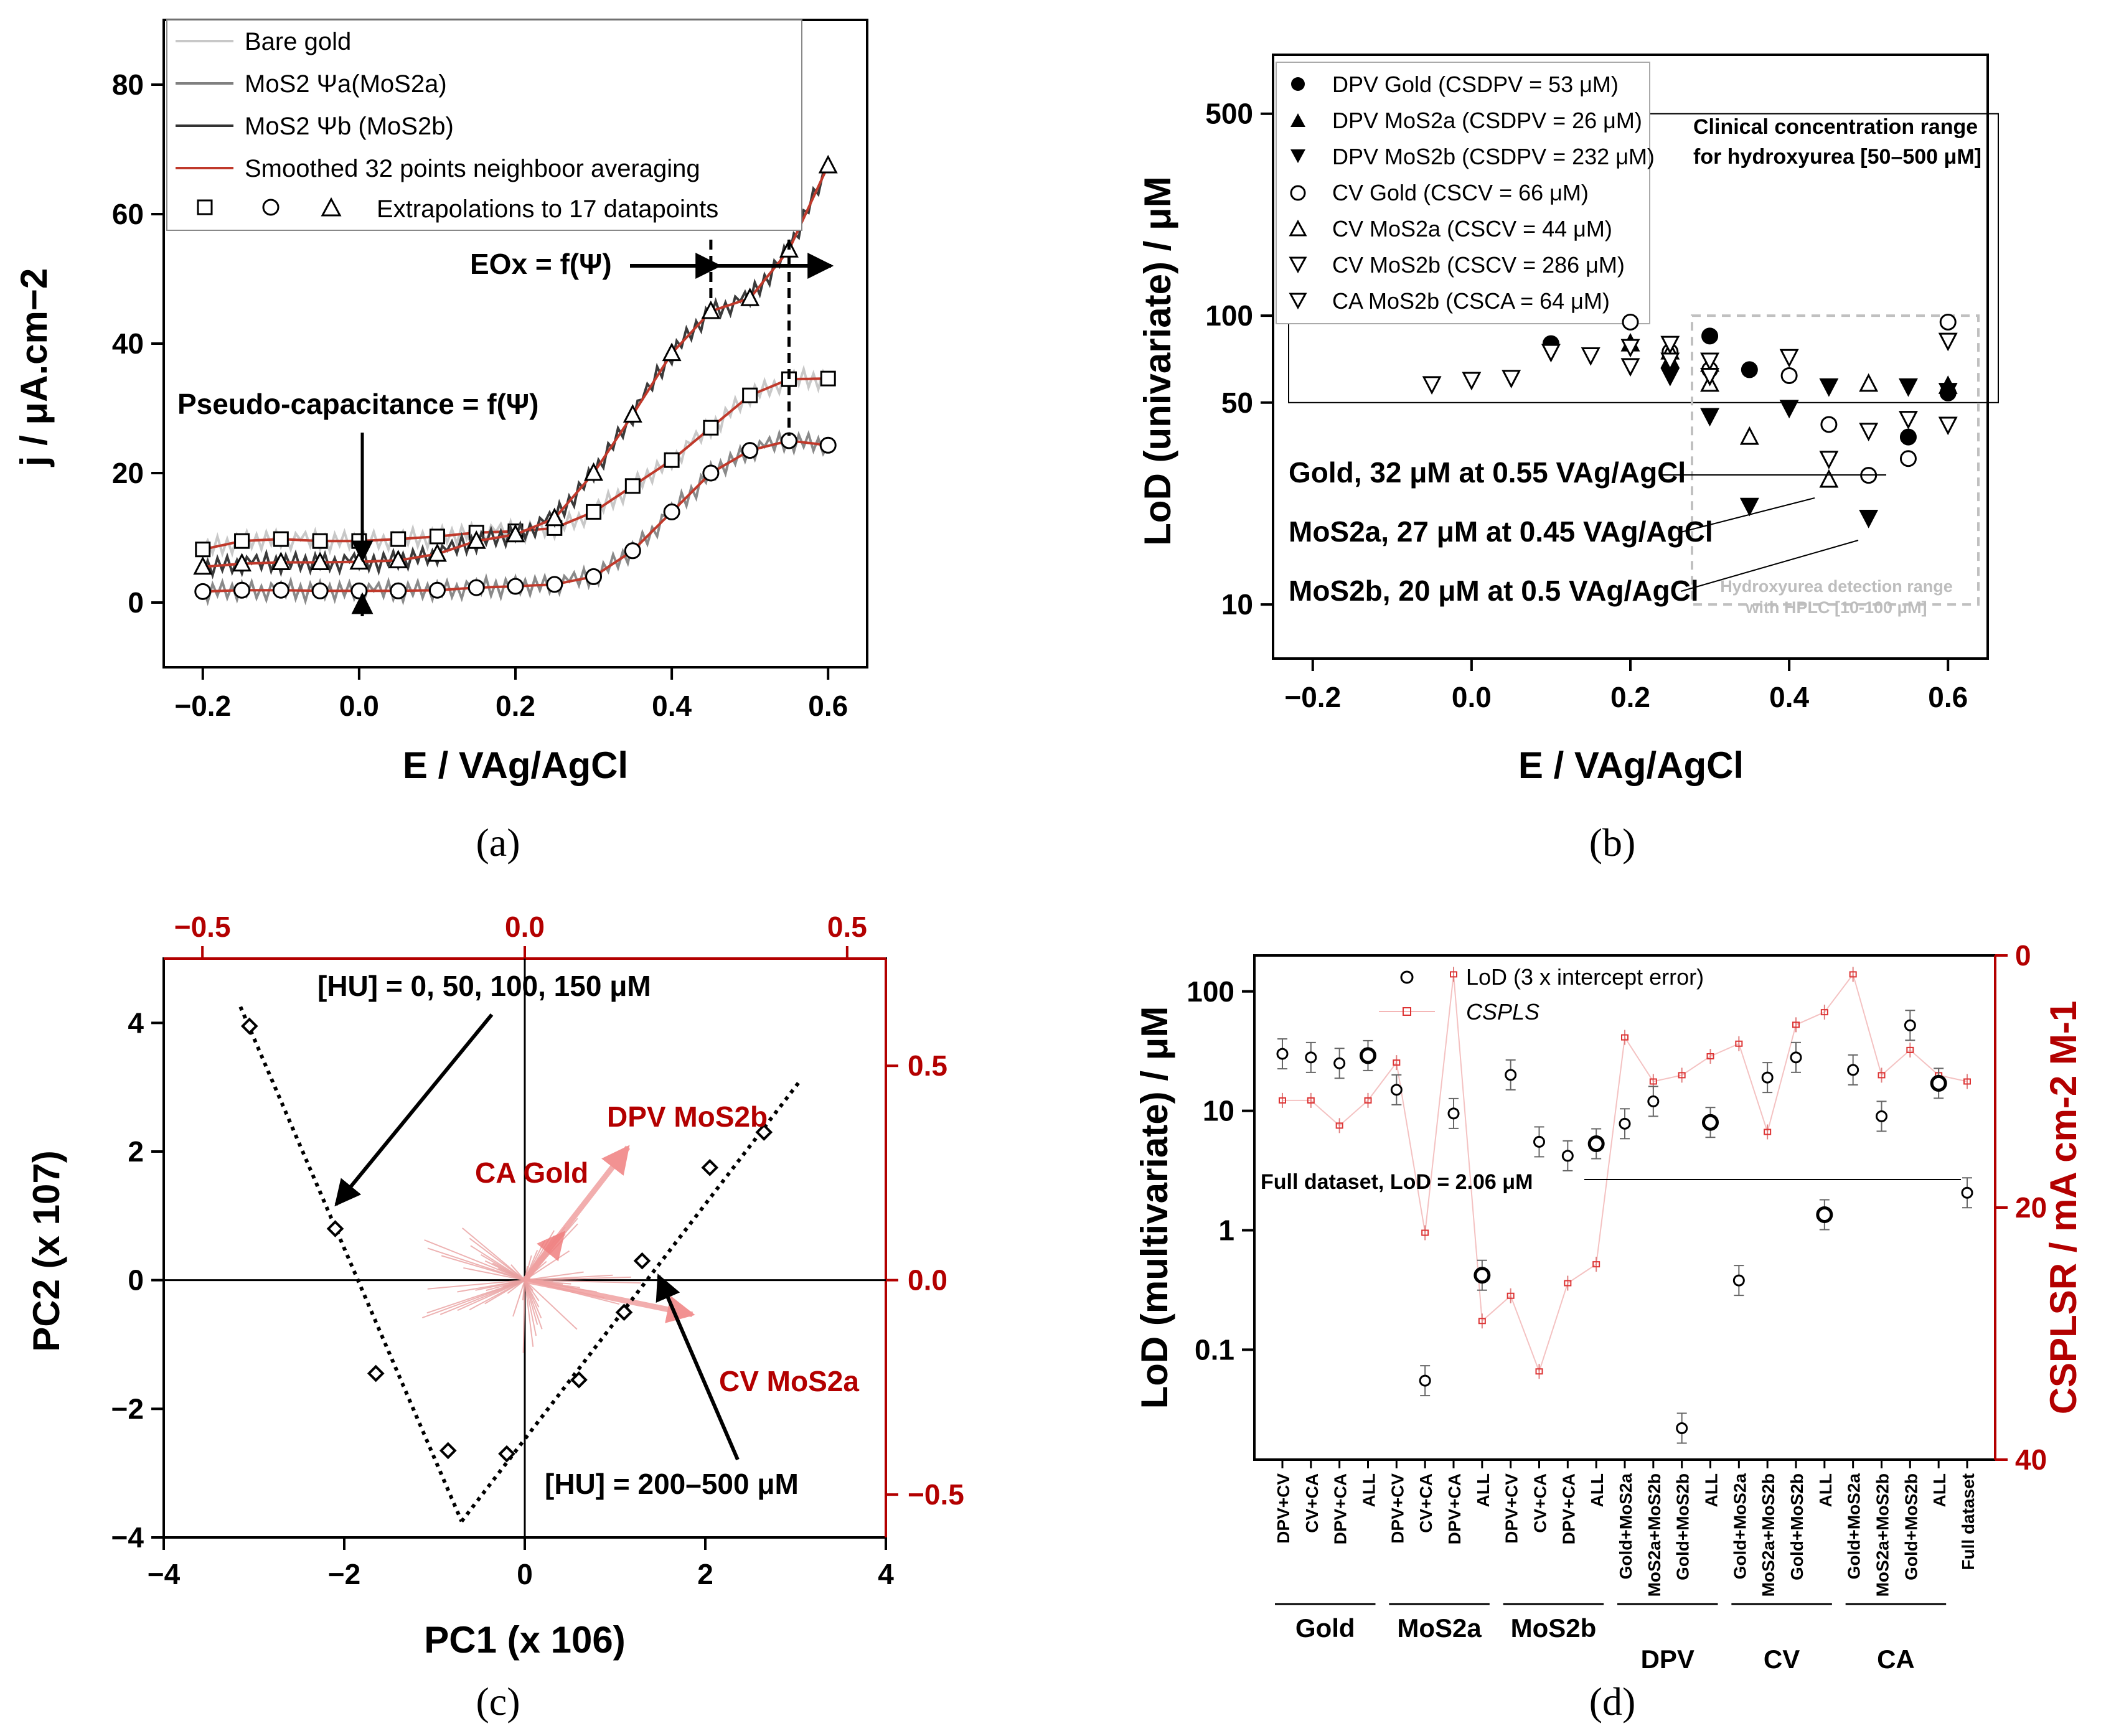 Image resolution: width=2101 pixels, height=1736 pixels. I want to click on loading-cv-mos2a-label: CV MoS2a, so click(789, 1381).